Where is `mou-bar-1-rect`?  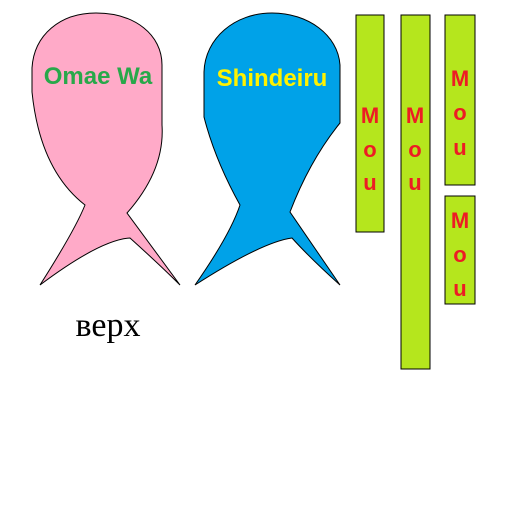 mou-bar-1-rect is located at coordinates (370, 123).